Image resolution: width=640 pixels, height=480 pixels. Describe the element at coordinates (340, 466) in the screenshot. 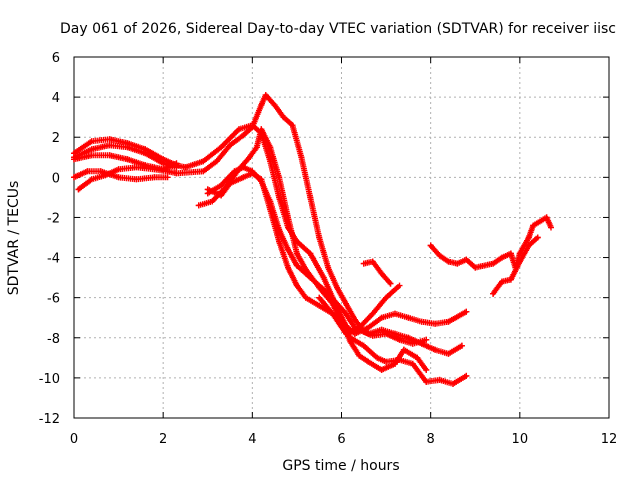

I see `x-axis-label: GPS time / hours` at that location.